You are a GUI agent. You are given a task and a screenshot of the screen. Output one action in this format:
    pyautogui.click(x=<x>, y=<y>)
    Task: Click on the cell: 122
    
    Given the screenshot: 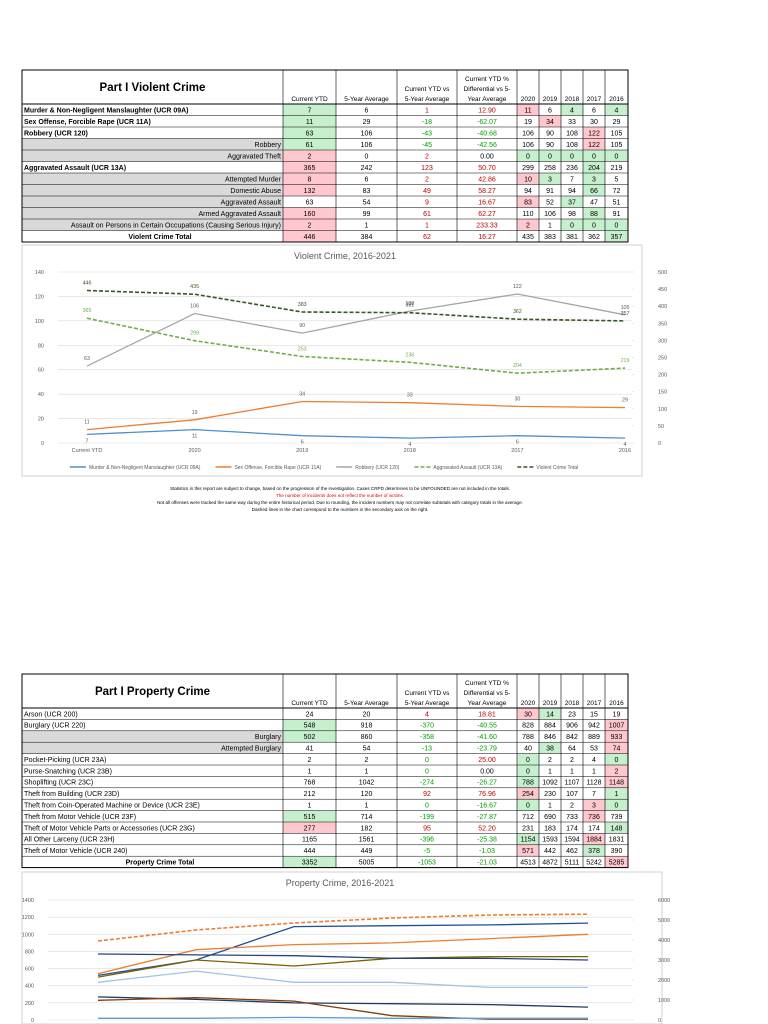 What is the action you would take?
    pyautogui.click(x=594, y=133)
    